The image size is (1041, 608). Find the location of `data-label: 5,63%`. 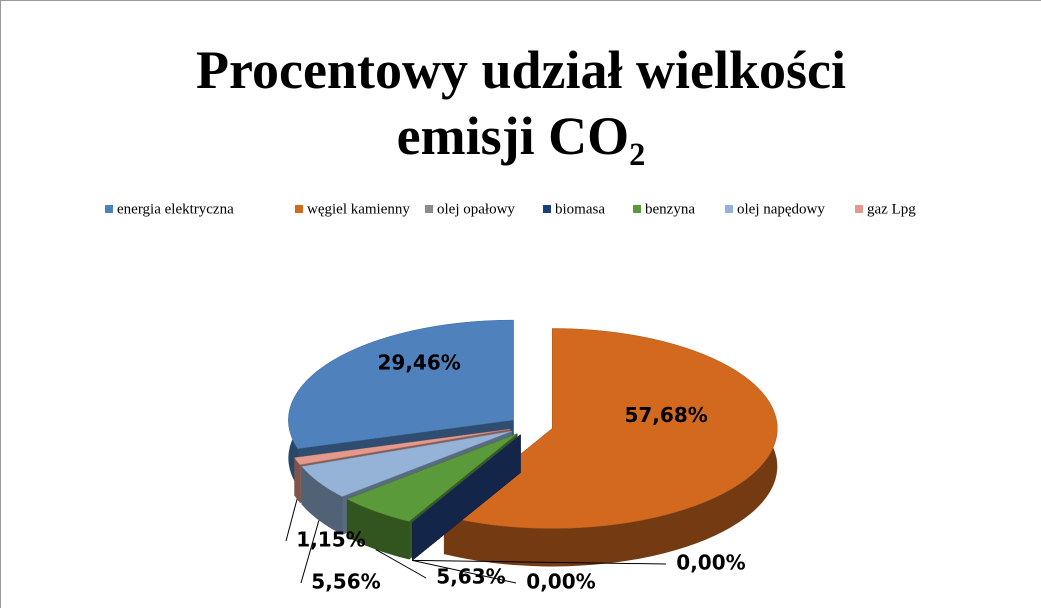

data-label: 5,63% is located at coordinates (470, 577).